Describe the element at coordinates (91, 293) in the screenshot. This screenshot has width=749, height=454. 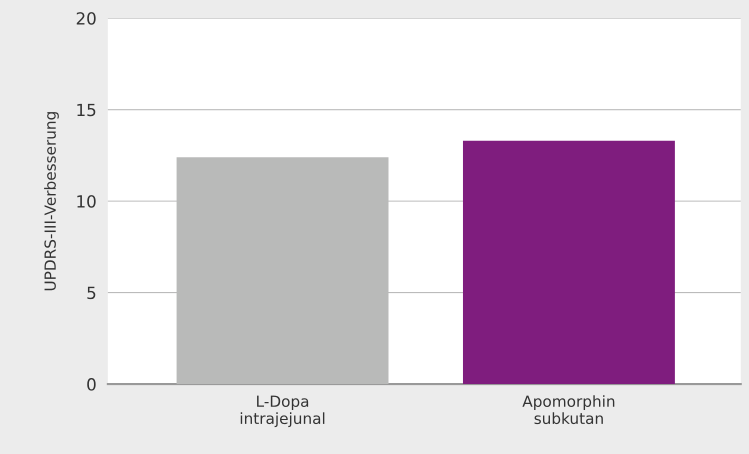
I see `y-tick-label: 5` at that location.